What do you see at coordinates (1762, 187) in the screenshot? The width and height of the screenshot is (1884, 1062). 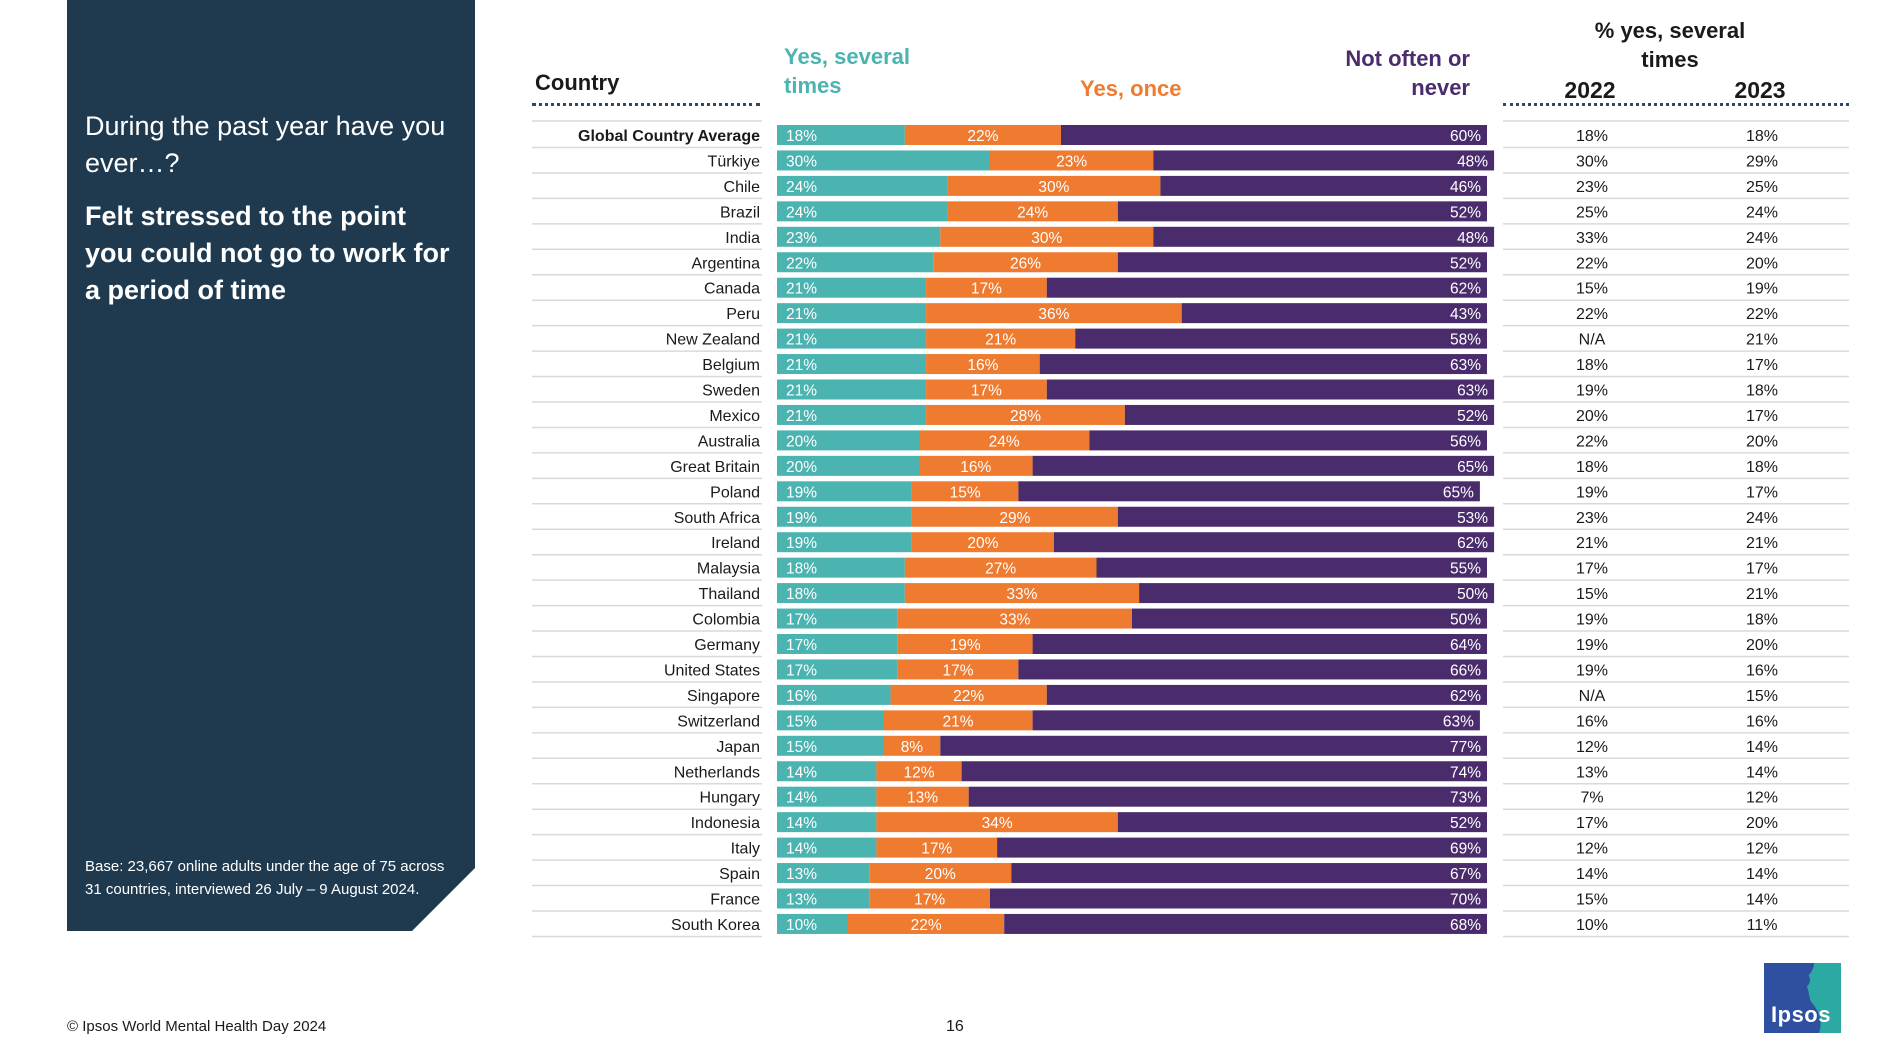 I see `table-cell-2023: 25%` at bounding box center [1762, 187].